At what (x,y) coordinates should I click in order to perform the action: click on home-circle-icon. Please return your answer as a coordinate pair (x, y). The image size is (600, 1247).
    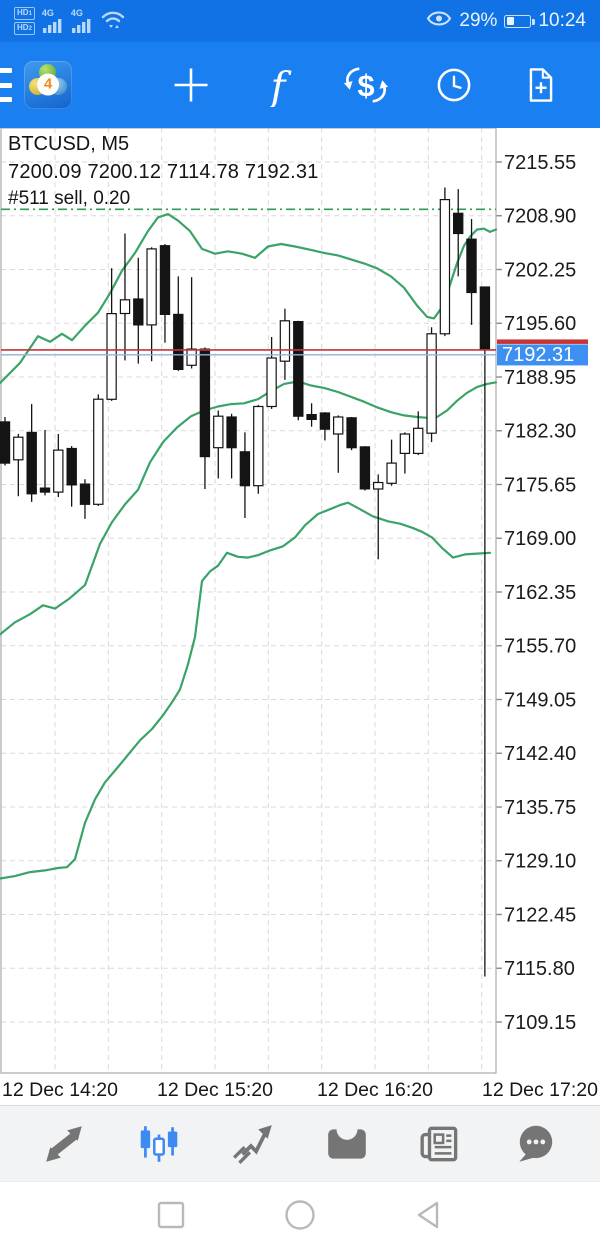
    Looking at the image, I should click on (300, 1214).